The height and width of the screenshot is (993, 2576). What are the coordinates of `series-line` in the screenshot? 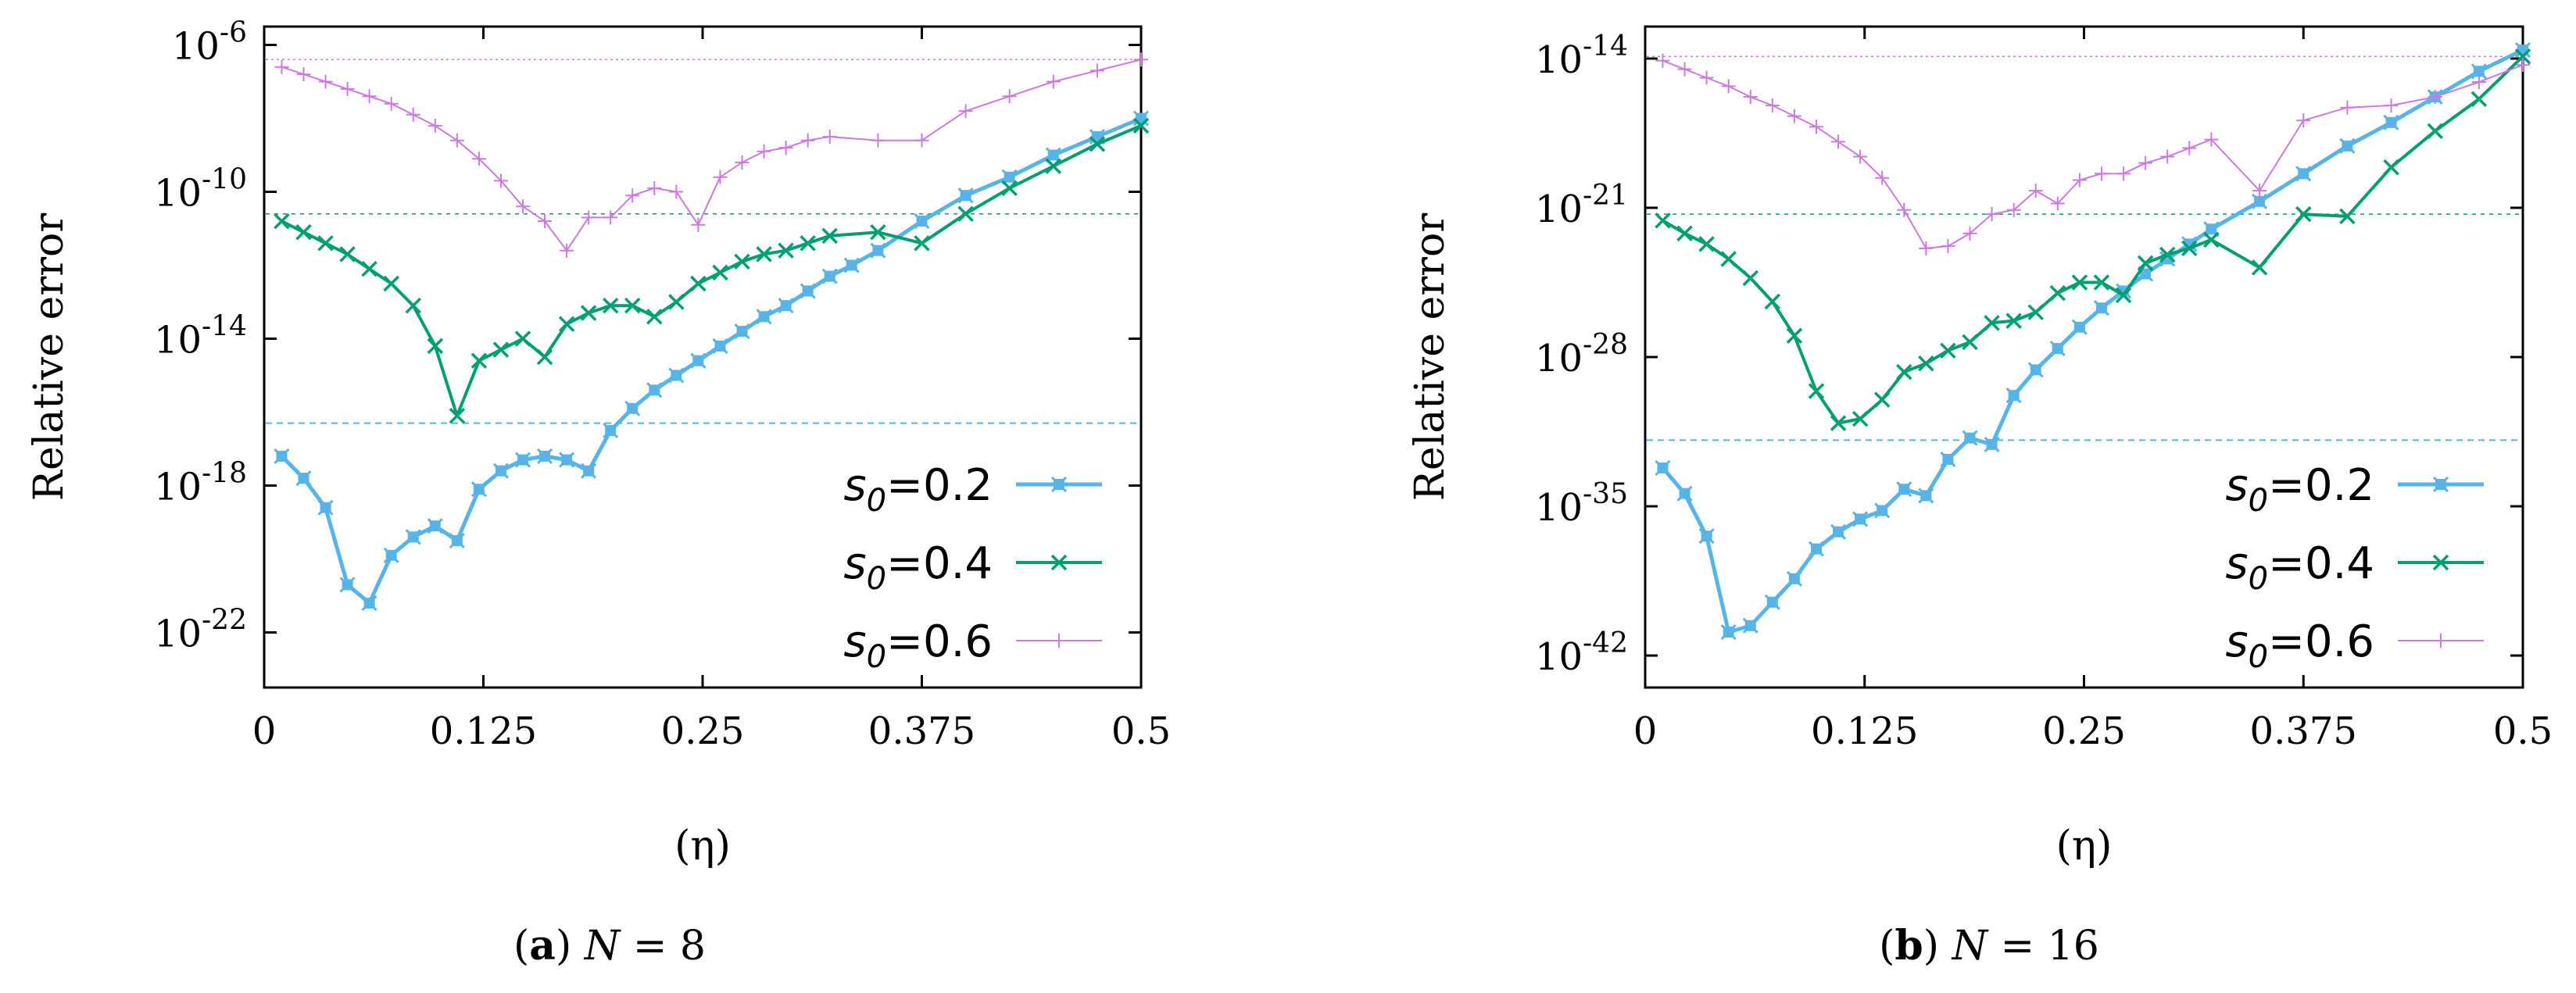 It's located at (711, 155).